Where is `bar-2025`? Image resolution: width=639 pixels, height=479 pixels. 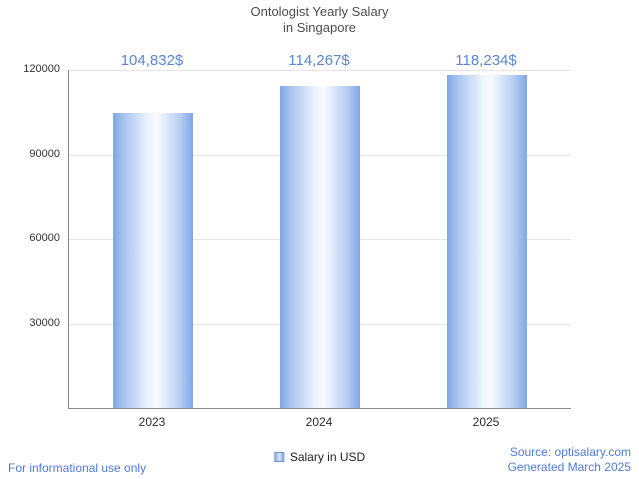
bar-2025 is located at coordinates (487, 241).